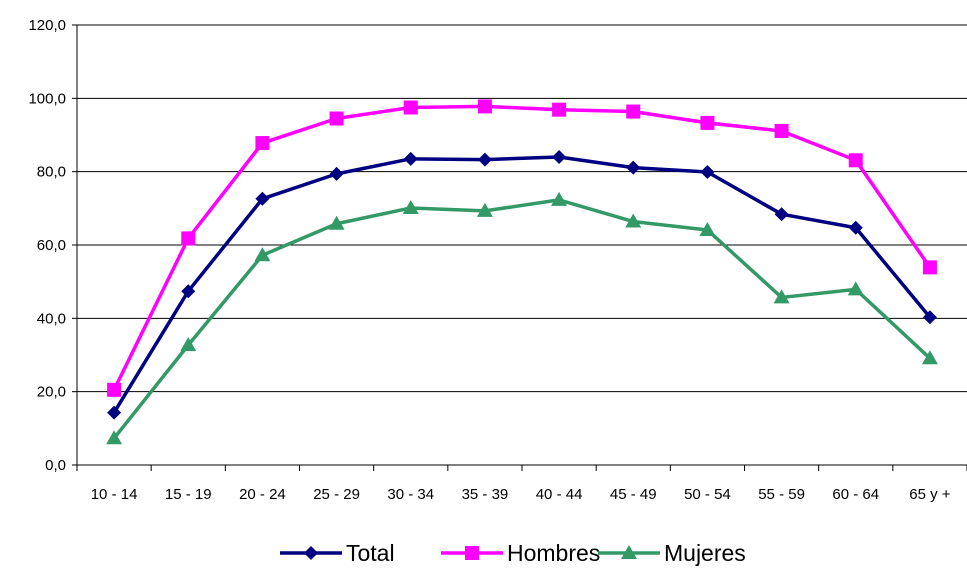 Image resolution: width=967 pixels, height=571 pixels. Describe the element at coordinates (262, 494) in the screenshot. I see `x-tick-label: 20 - 24` at that location.